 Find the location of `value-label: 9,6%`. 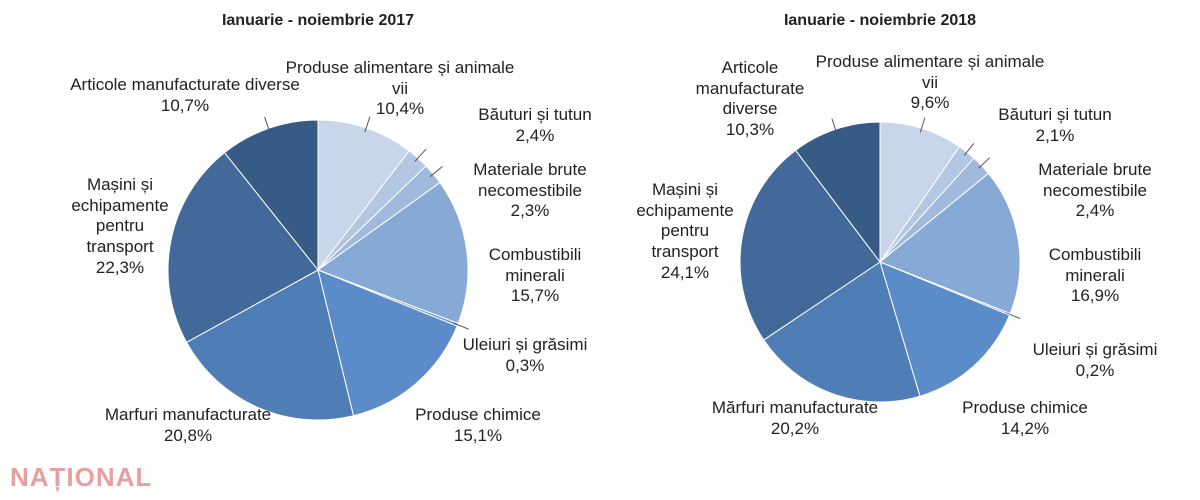

value-label: 9,6% is located at coordinates (930, 103).